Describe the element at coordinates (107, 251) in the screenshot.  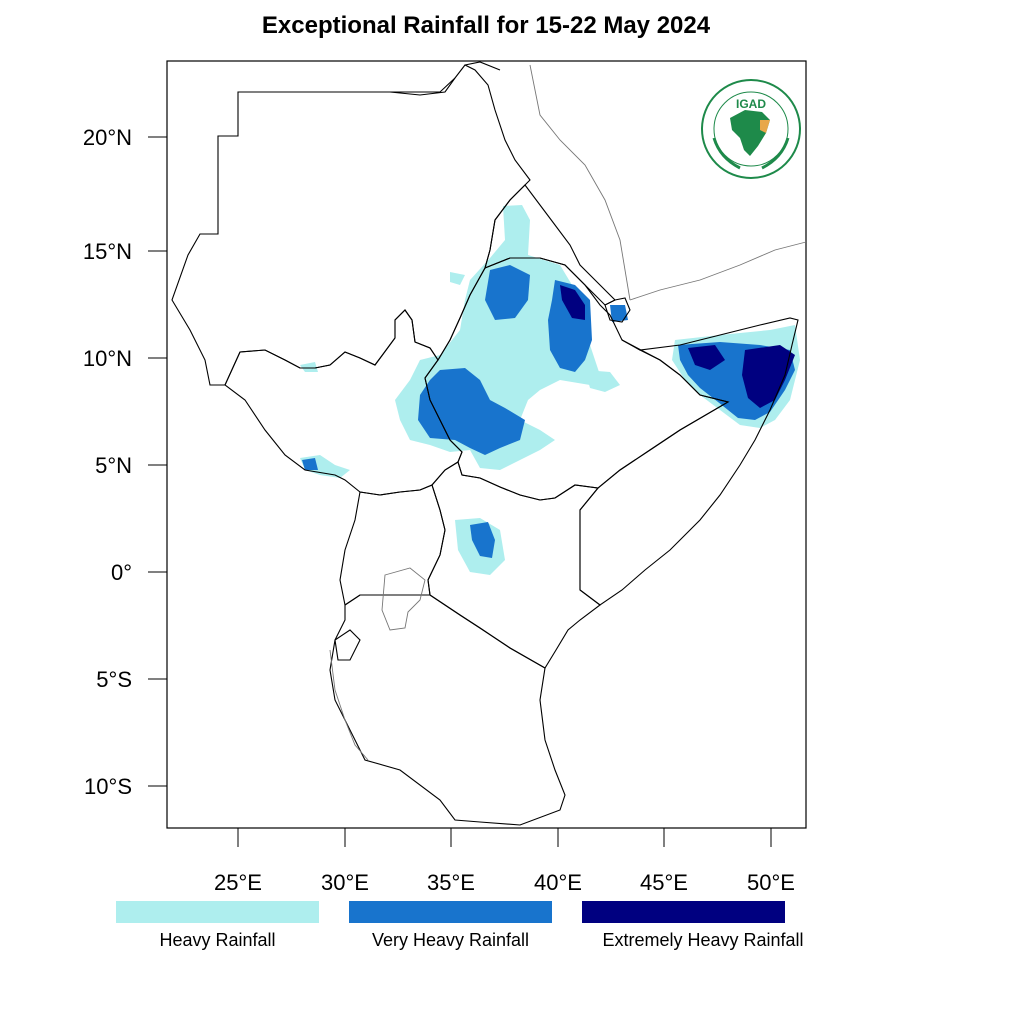
I see `y-tick-label: 15°N` at that location.